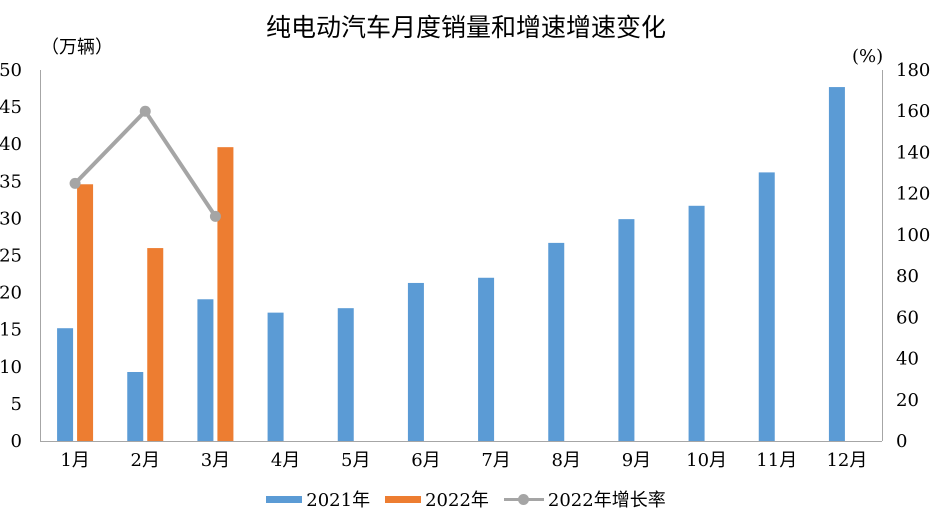  What do you see at coordinates (205, 370) in the screenshot?
I see `bar-2021-3月` at bounding box center [205, 370].